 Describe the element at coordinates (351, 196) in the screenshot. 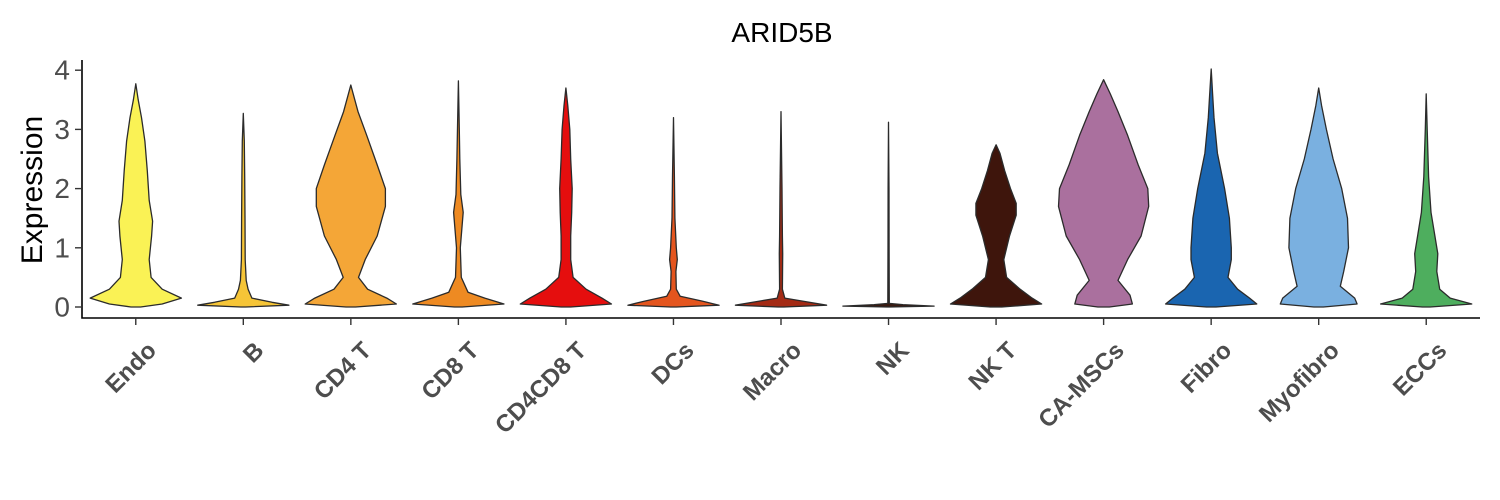

I see `violin-cd4-t` at that location.